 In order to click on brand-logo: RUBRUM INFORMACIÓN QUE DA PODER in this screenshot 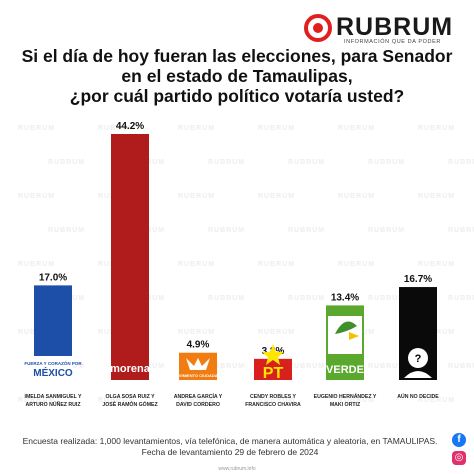, I will do `click(384, 29)`.